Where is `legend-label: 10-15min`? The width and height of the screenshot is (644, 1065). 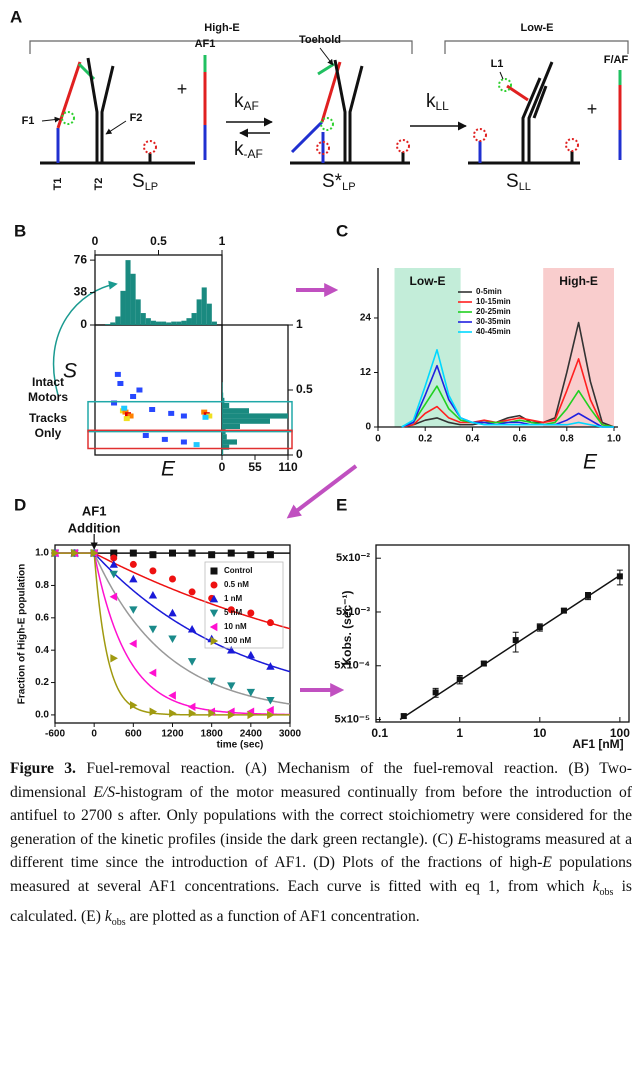 legend-label: 10-15min is located at coordinates (493, 301).